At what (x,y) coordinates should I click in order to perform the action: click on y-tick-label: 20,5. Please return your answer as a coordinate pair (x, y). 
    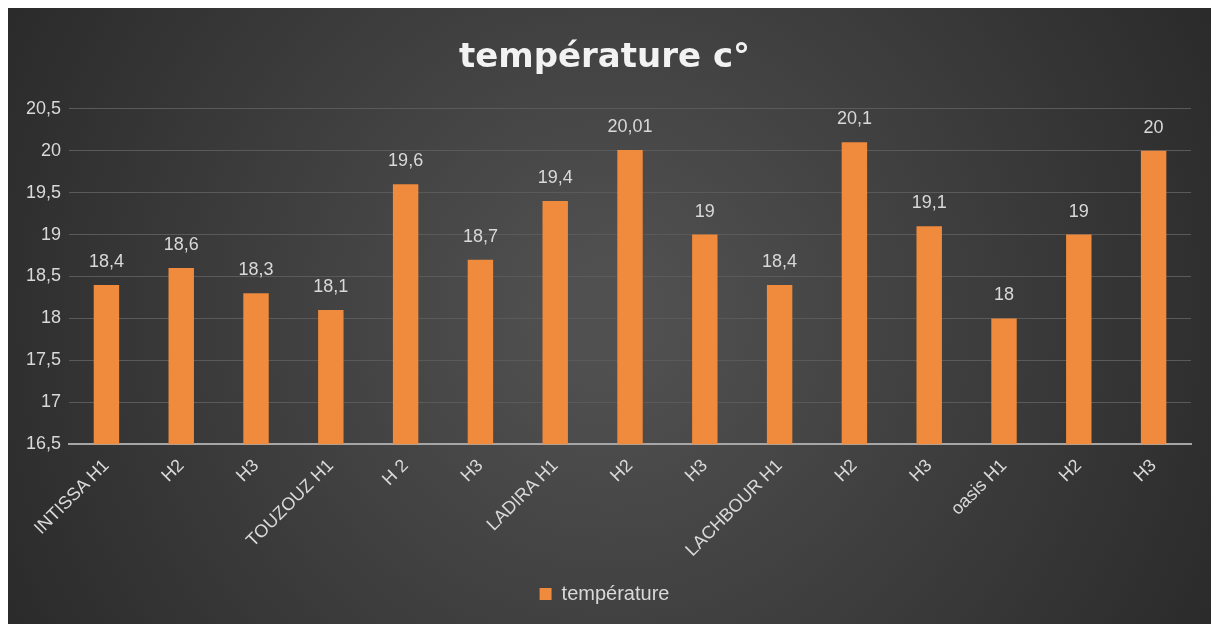
    Looking at the image, I should click on (43, 107).